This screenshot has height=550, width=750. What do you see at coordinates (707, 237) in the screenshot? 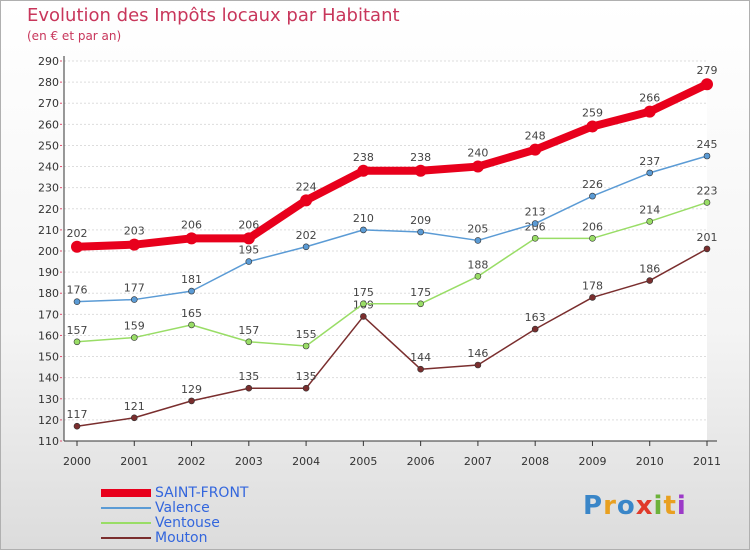
I see `data-label: 201` at bounding box center [707, 237].